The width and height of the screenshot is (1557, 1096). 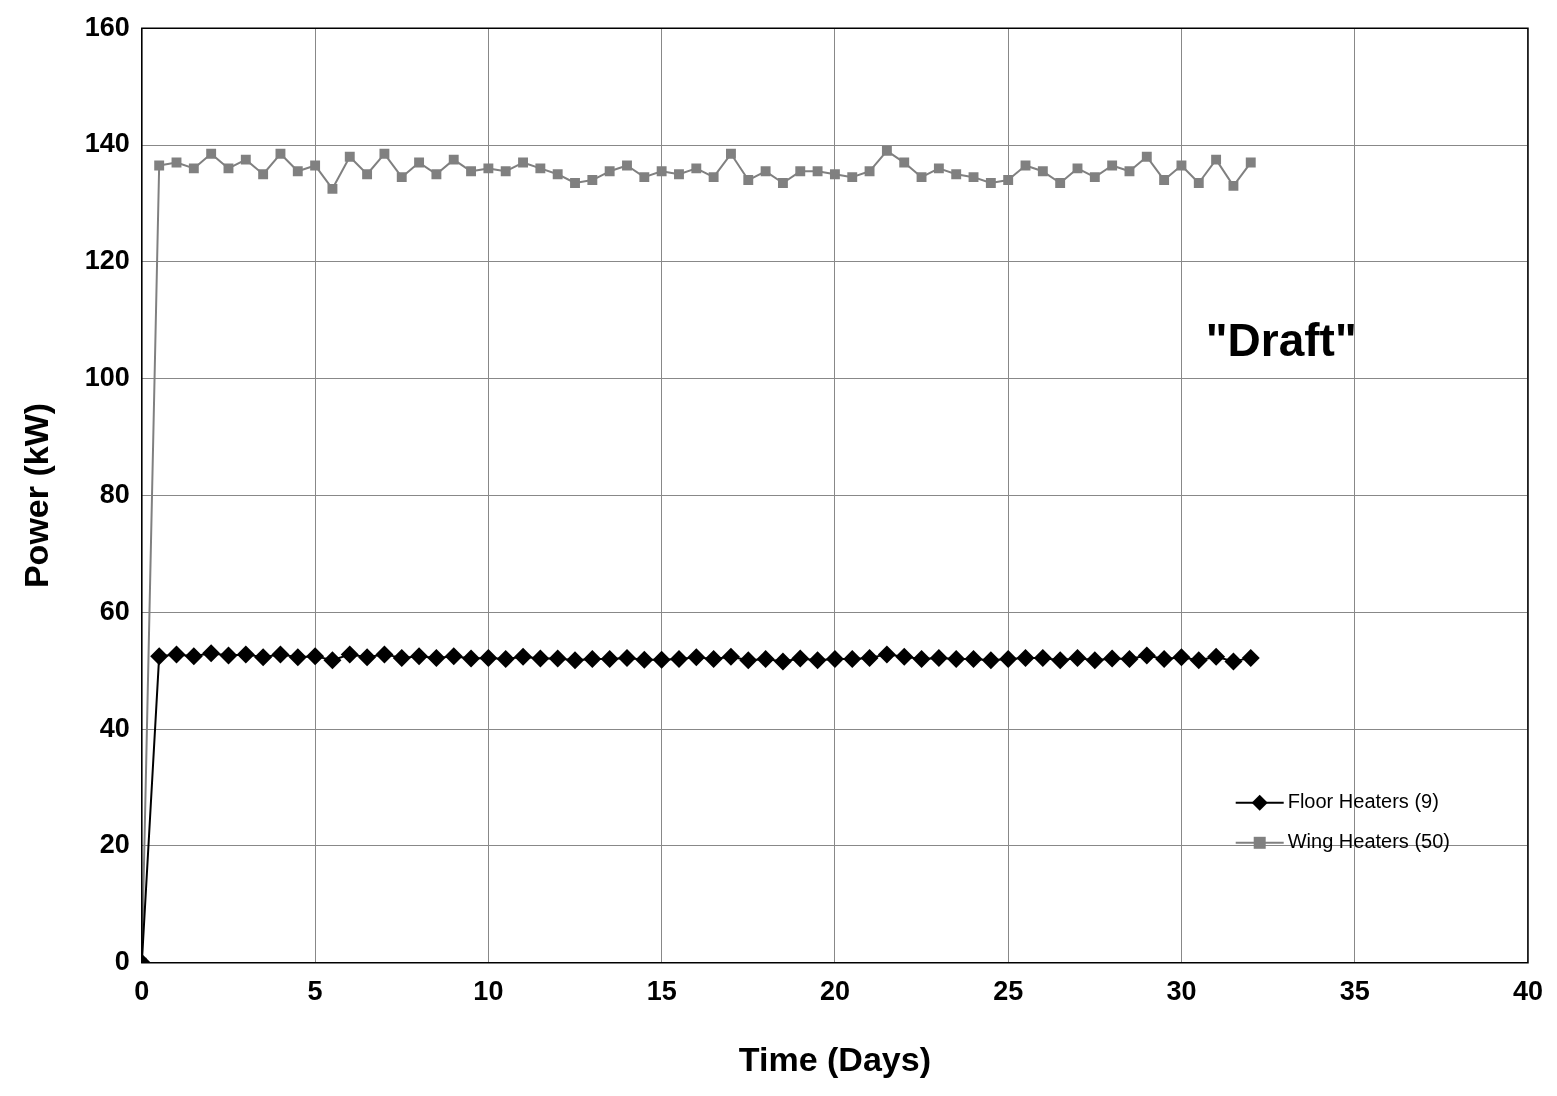 What do you see at coordinates (107, 377) in the screenshot?
I see `y-tick-label: 100` at bounding box center [107, 377].